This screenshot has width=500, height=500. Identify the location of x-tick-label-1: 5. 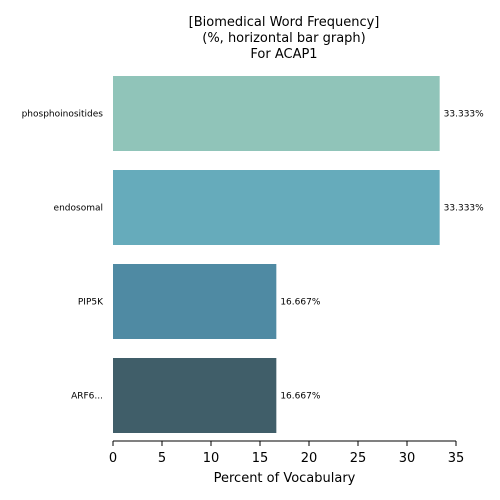
(162, 458).